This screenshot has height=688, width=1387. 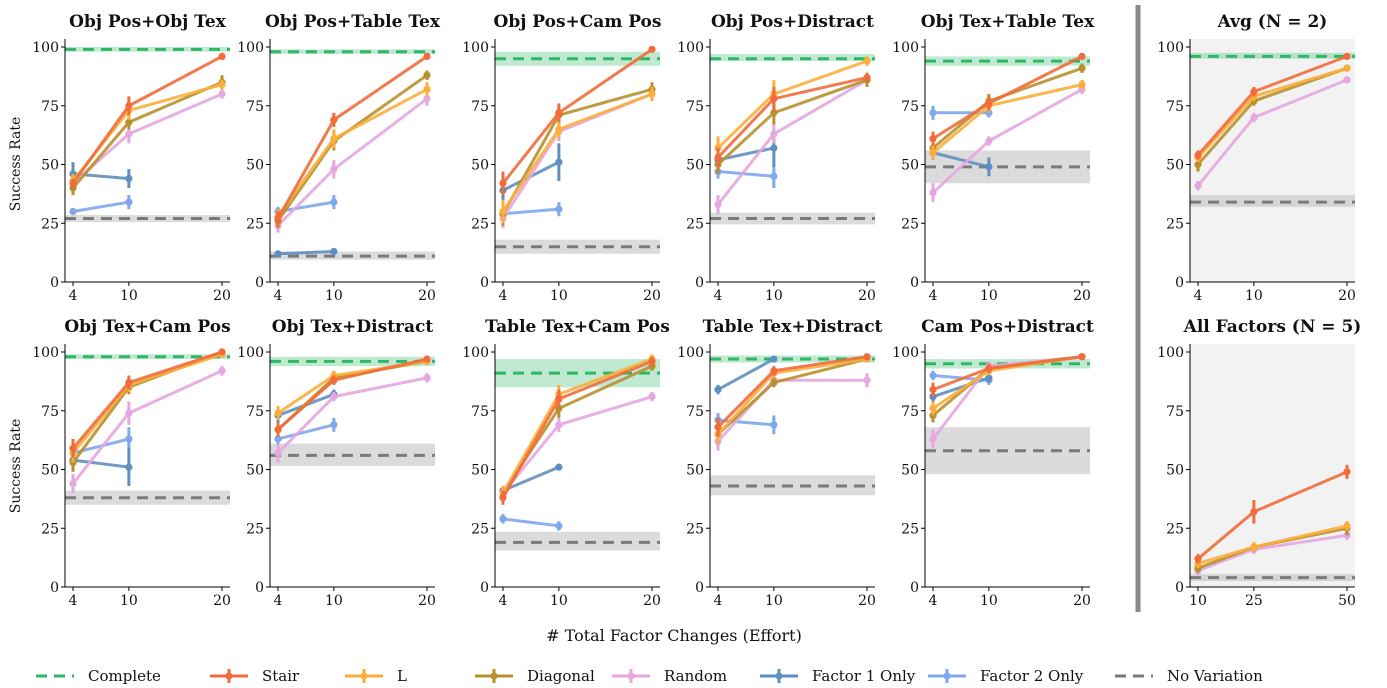 I want to click on panel-title: Table Tex+Distract, so click(x=793, y=327).